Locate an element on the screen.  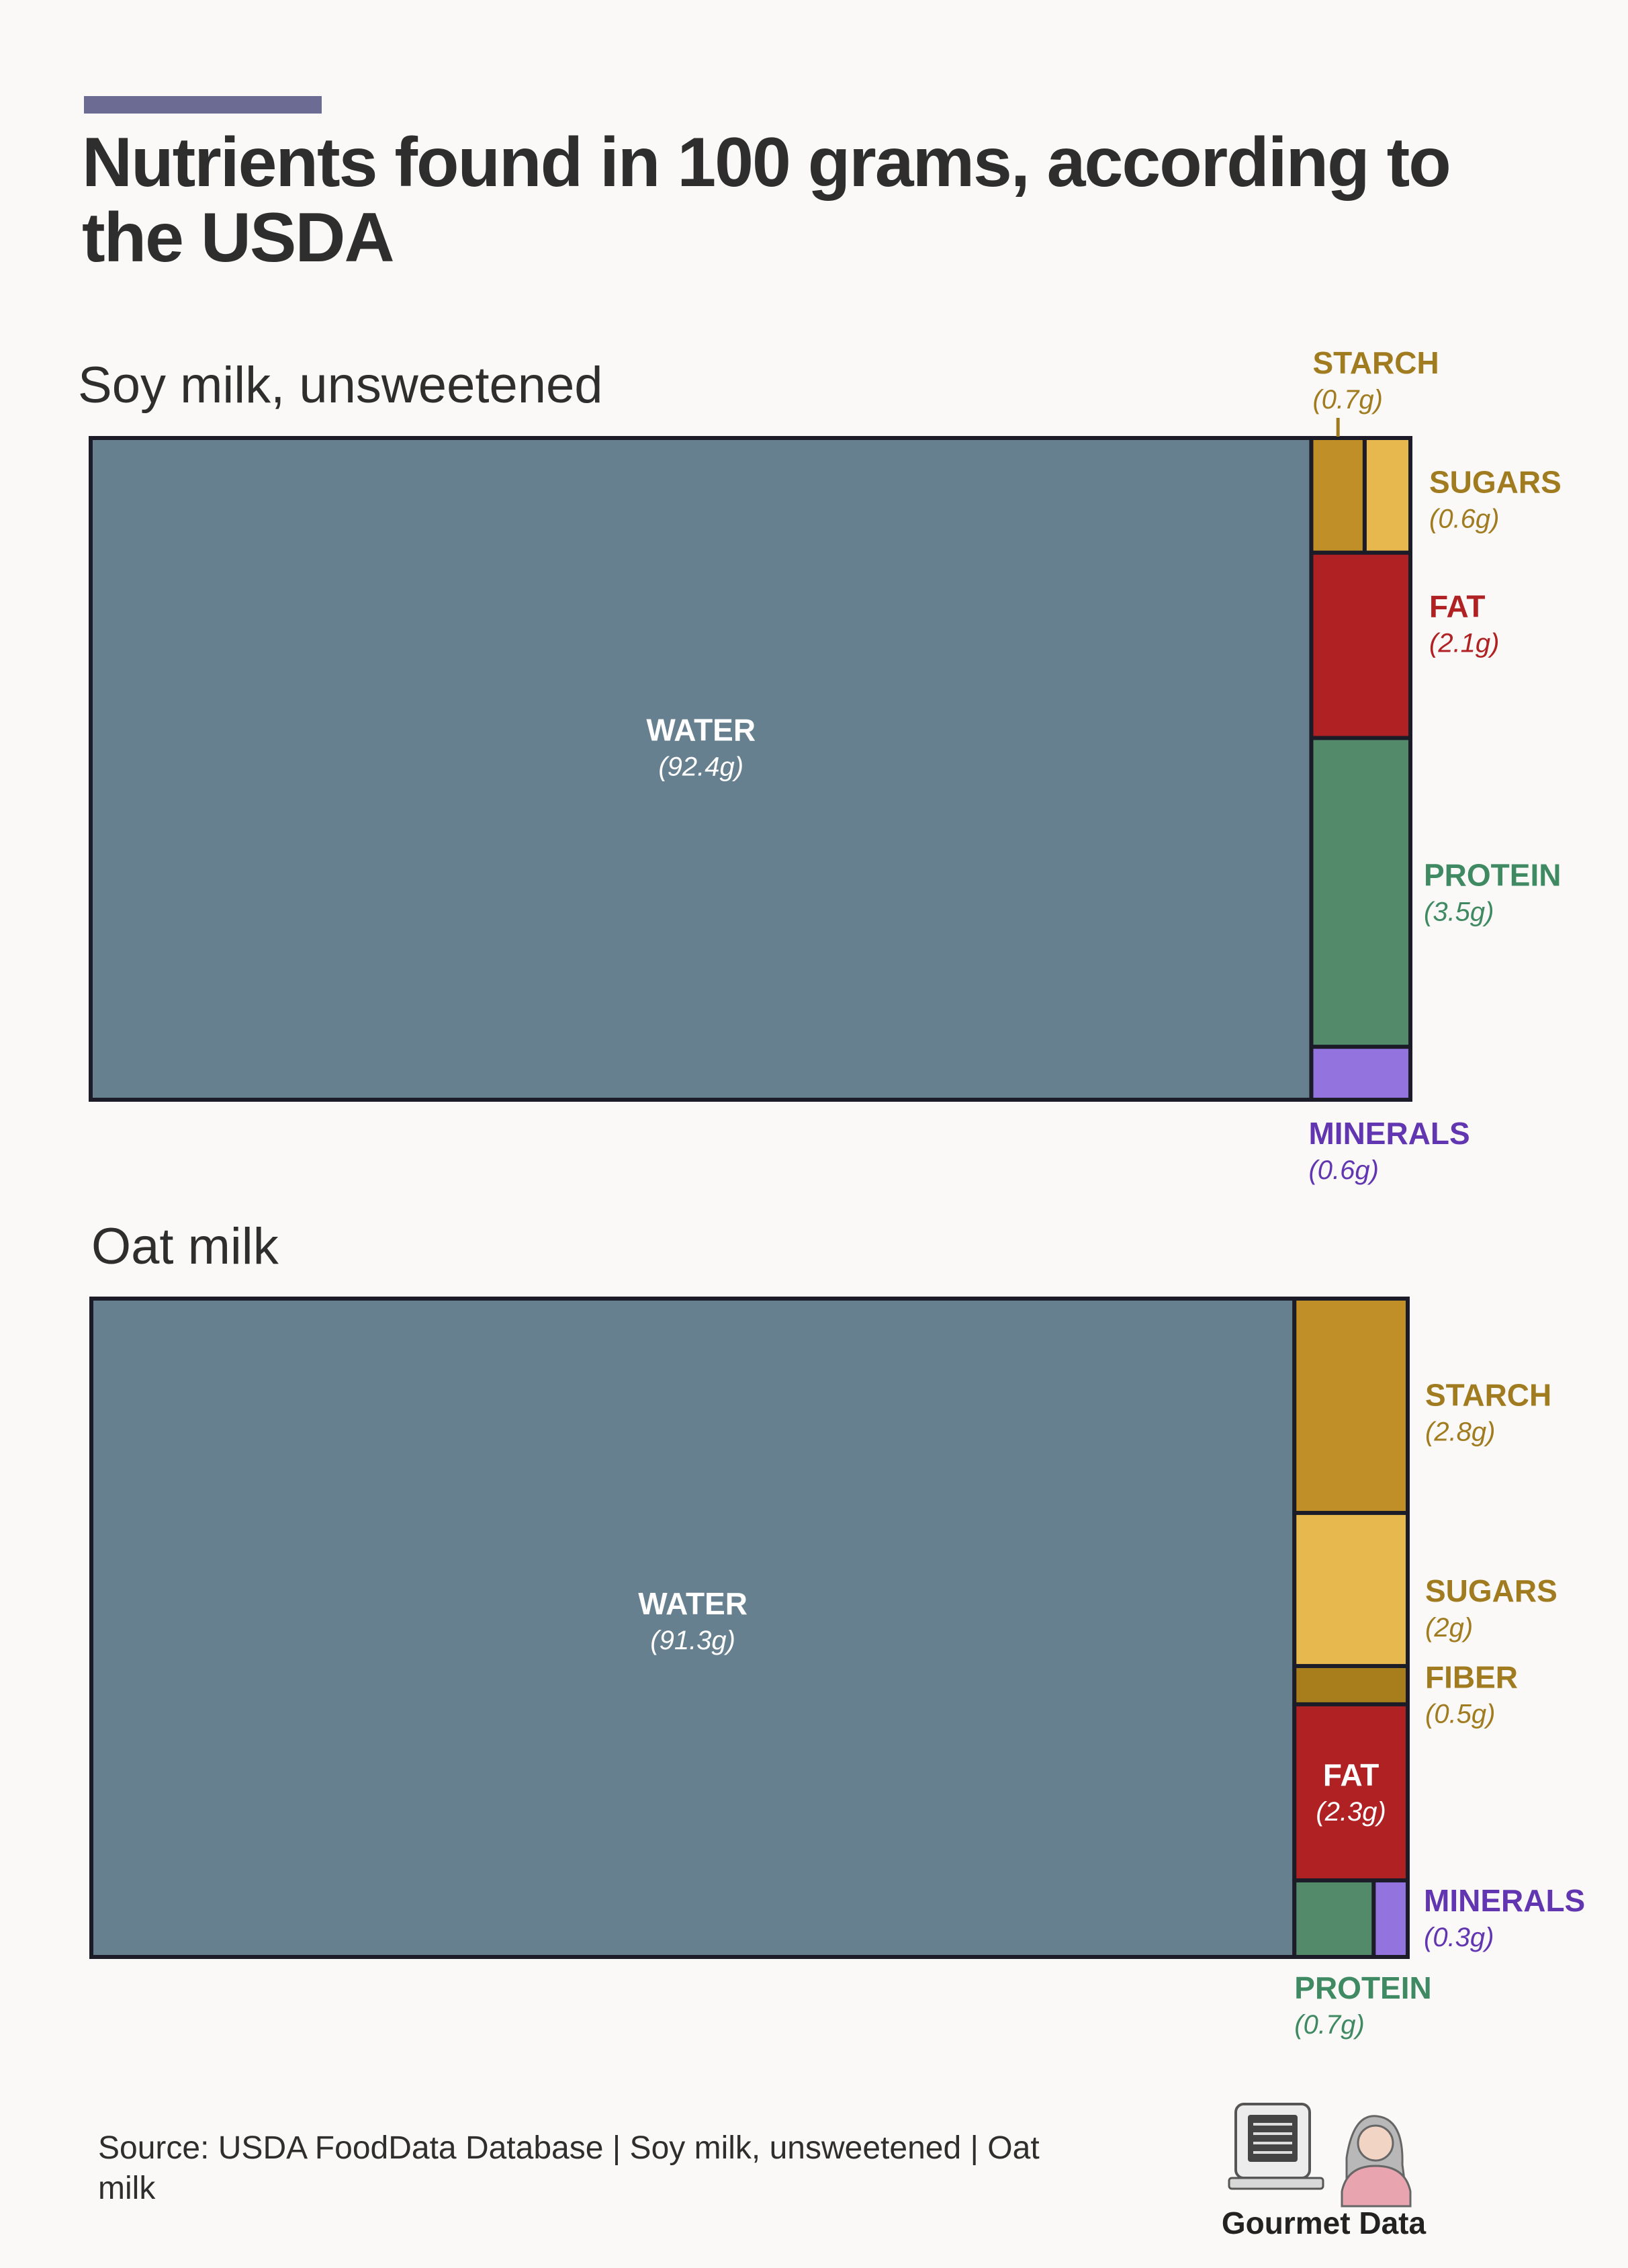
soy-sugars-label: SUGARS is located at coordinates (1495, 481).